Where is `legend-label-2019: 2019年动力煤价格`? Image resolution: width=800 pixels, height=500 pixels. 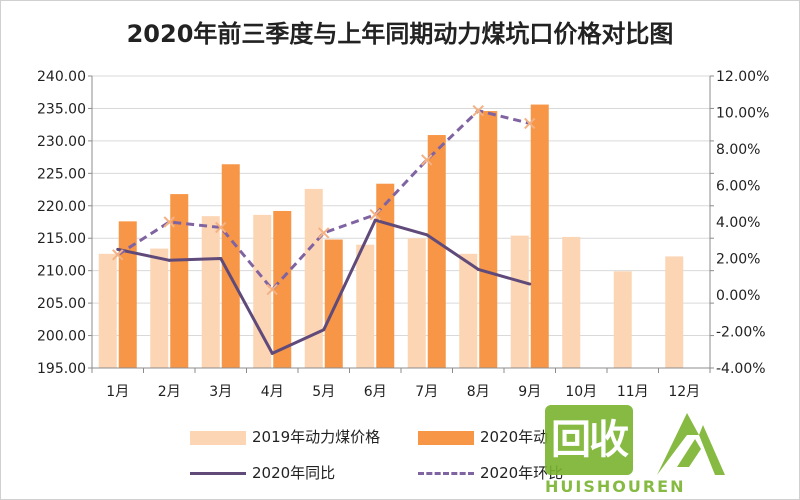 legend-label-2019: 2019年动力煤价格 is located at coordinates (316, 437).